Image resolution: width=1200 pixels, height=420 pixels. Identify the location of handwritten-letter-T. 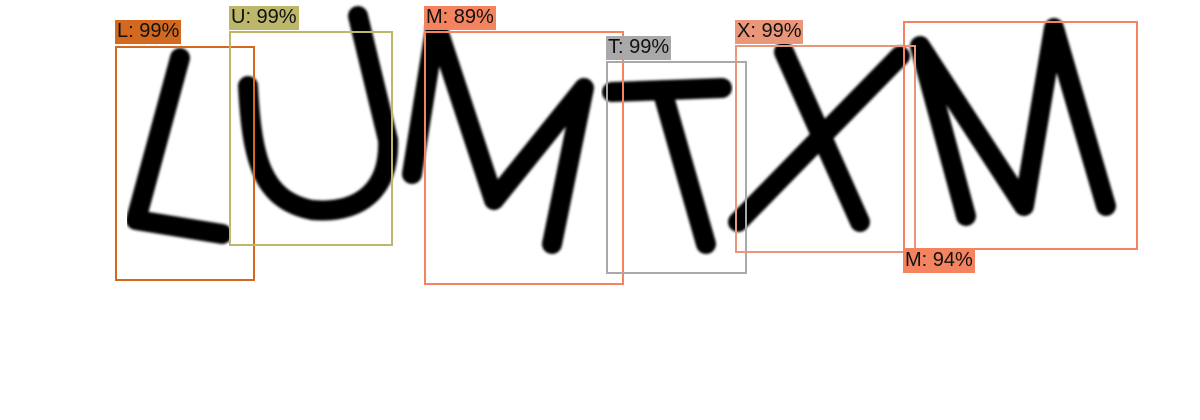
(667, 166).